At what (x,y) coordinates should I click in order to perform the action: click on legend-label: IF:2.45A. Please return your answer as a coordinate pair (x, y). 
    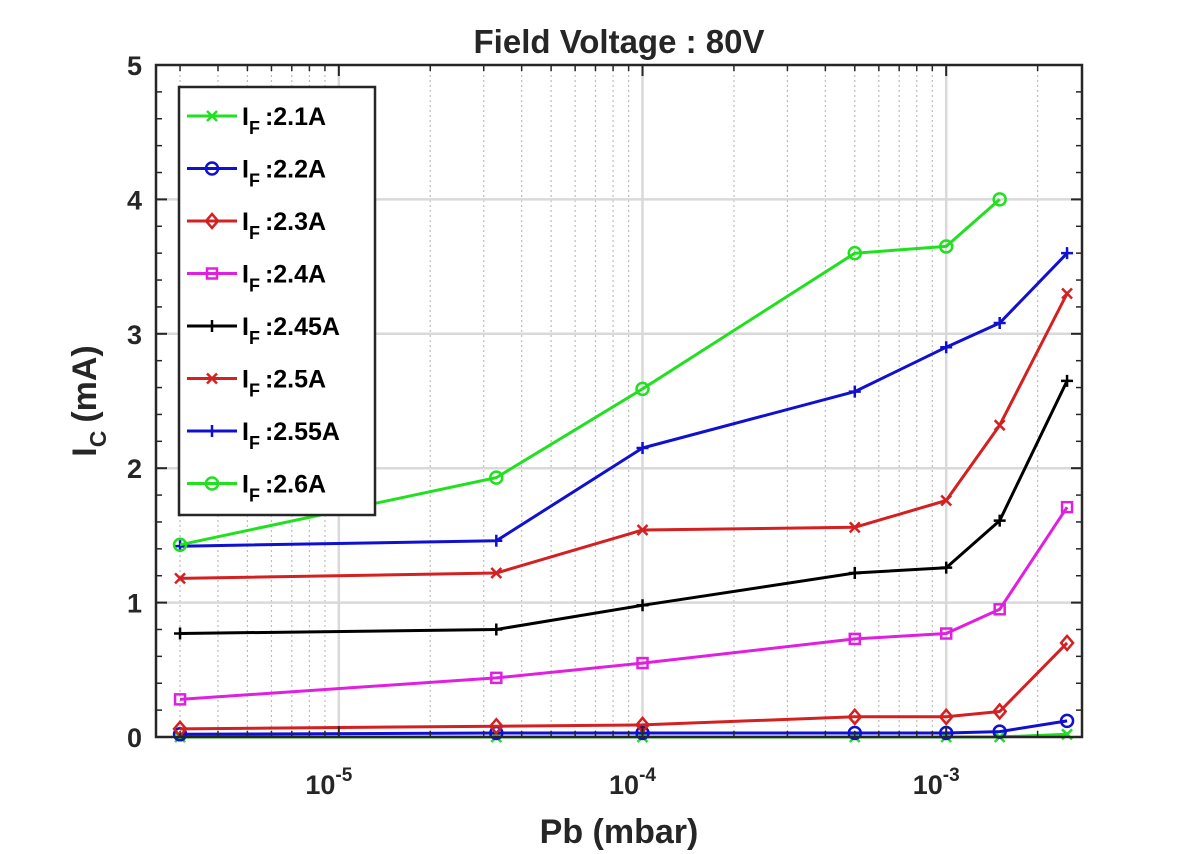
    Looking at the image, I should click on (291, 330).